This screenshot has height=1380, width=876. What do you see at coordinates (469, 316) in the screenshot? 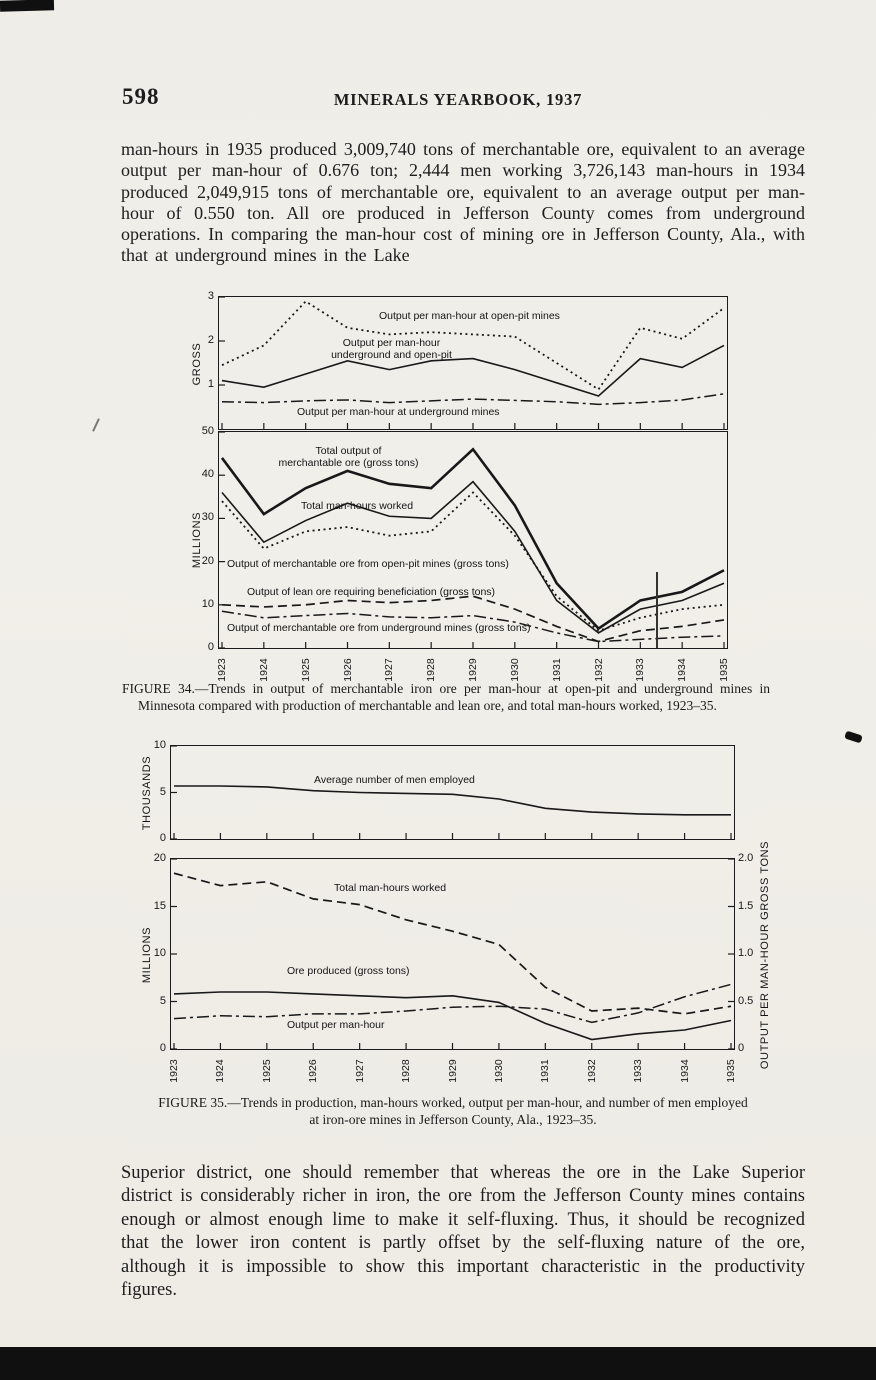
I see `chart-label-openpit-manhour: Output per man-hour at open-pit mines` at bounding box center [469, 316].